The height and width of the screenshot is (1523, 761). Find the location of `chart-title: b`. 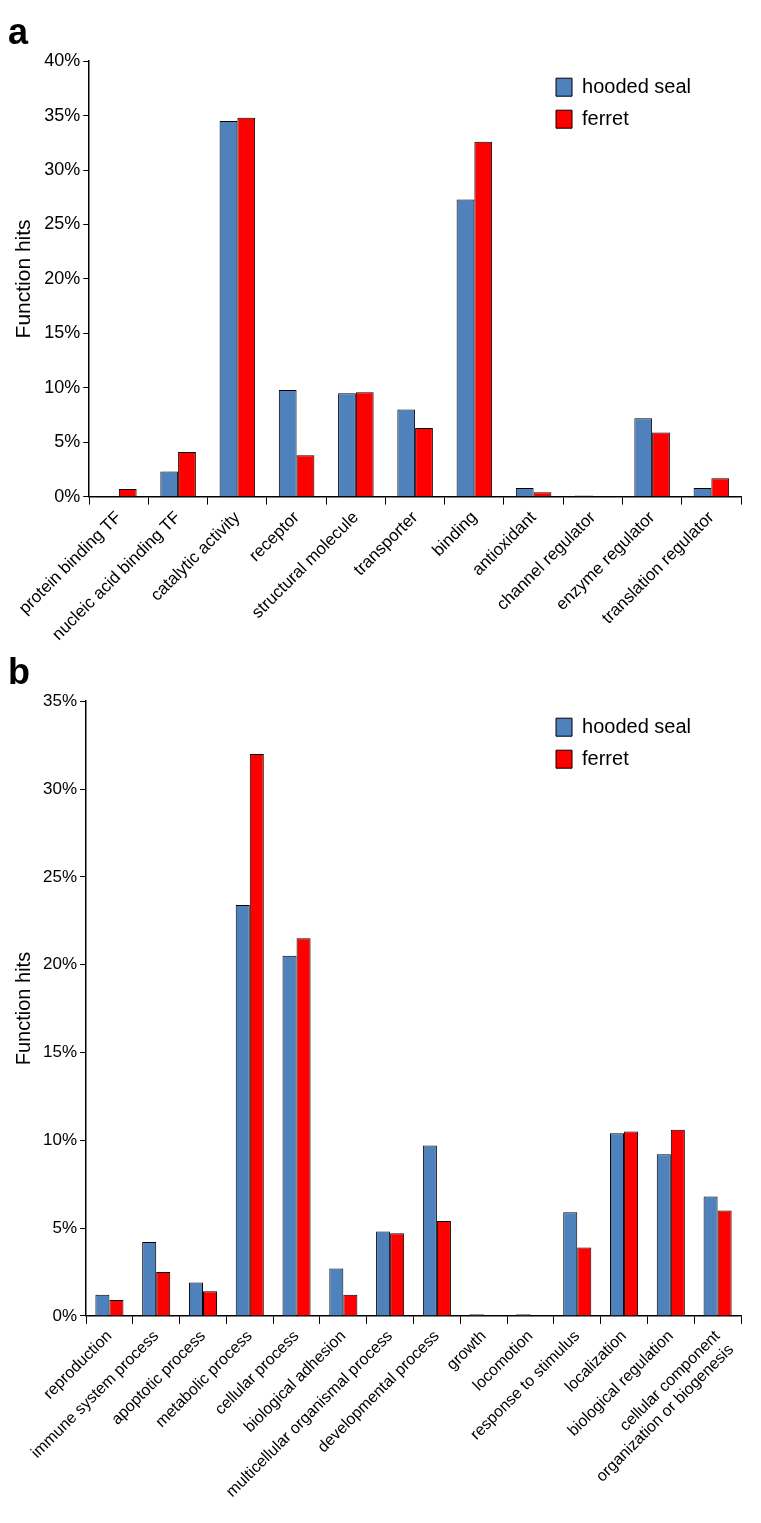

chart-title: b is located at coordinates (19, 671).